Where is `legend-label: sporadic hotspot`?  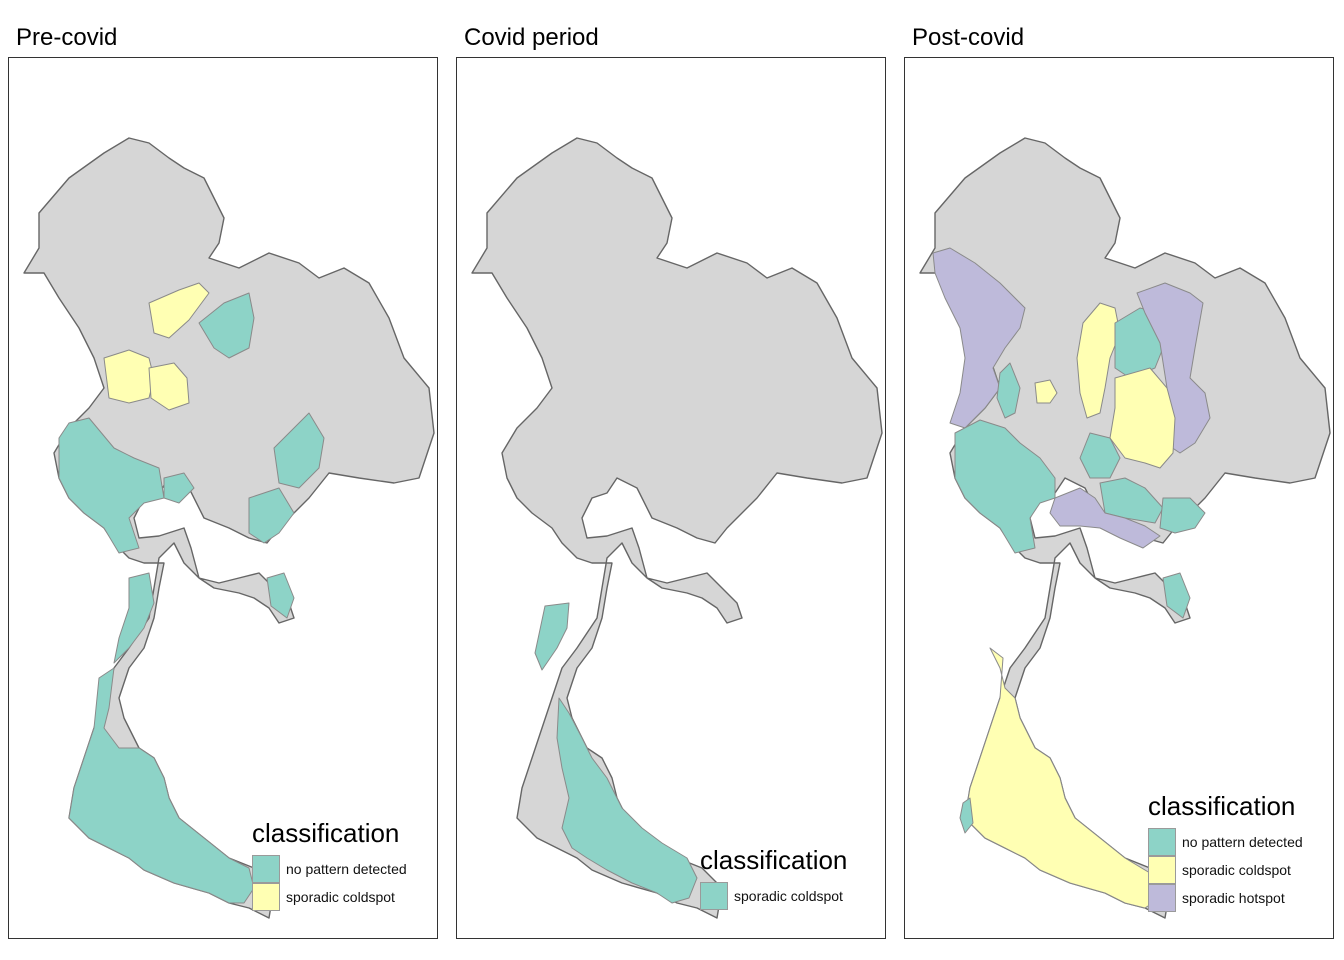 legend-label: sporadic hotspot is located at coordinates (1233, 898).